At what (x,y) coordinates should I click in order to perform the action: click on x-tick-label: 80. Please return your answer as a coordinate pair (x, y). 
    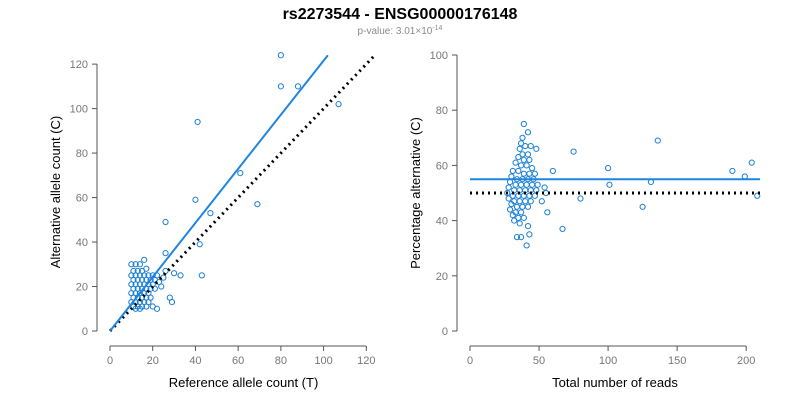
    Looking at the image, I should click on (281, 361).